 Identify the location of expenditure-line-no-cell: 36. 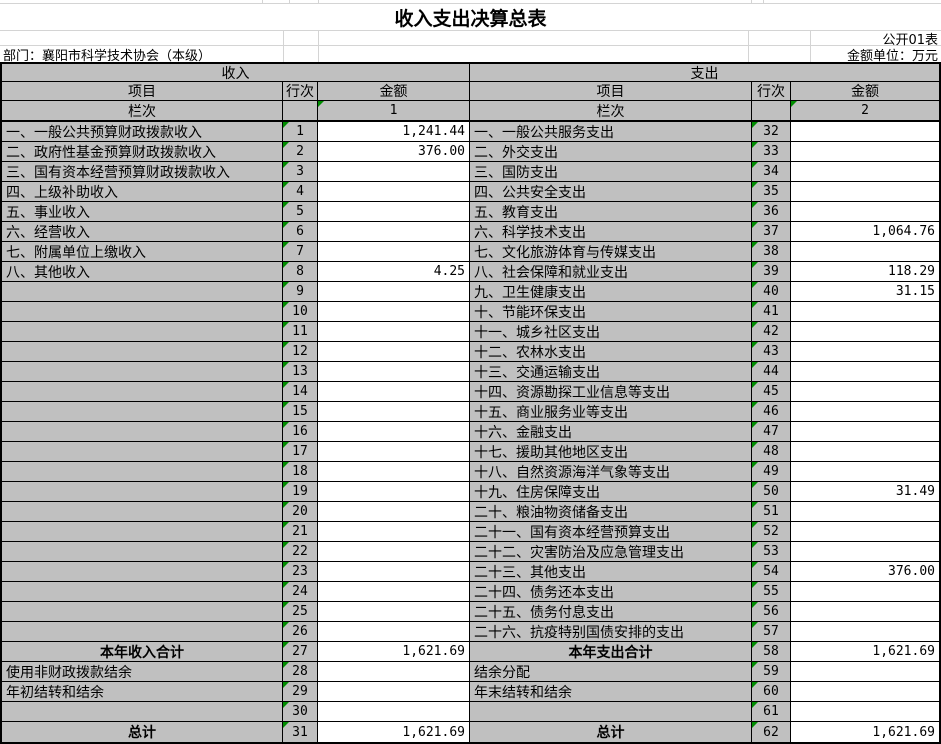
(771, 211).